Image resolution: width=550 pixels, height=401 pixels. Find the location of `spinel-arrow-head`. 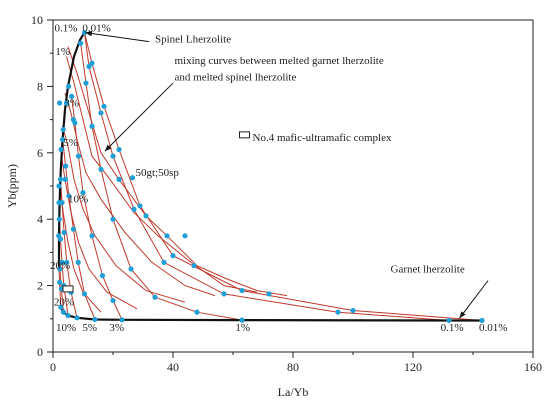

spinel-arrow-head is located at coordinates (89, 33).